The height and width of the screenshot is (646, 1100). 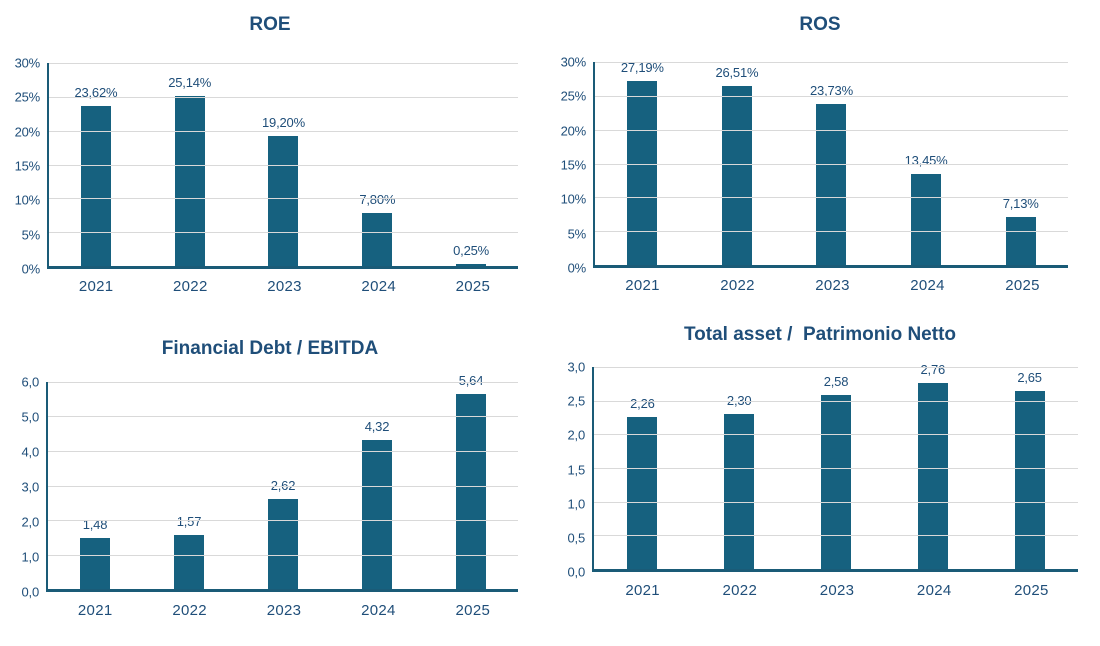 I want to click on bar-slot: 2,62, so click(x=283, y=485).